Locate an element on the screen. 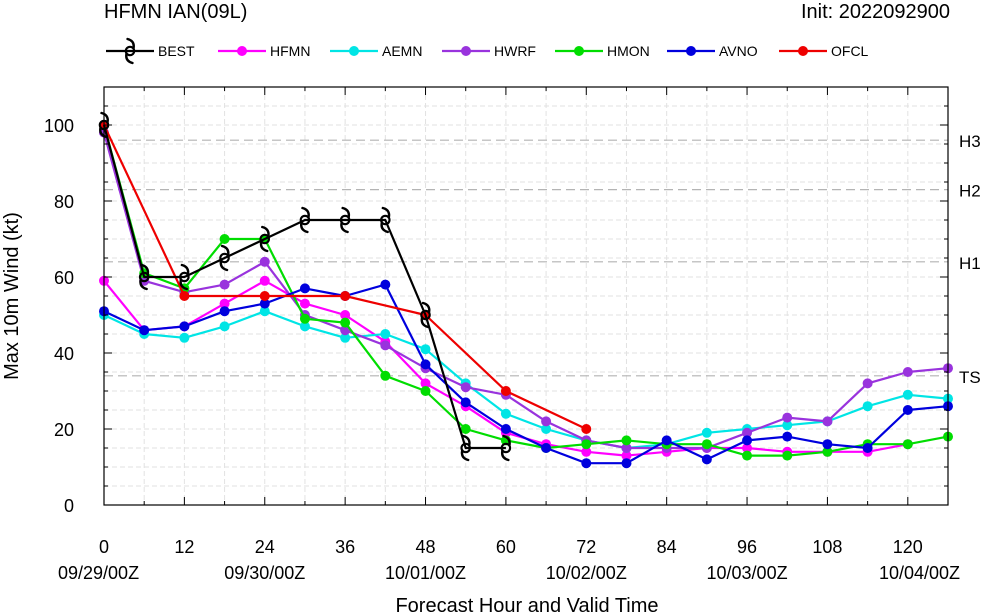 The image size is (984, 616). y-tick-label: 40 is located at coordinates (64, 354).